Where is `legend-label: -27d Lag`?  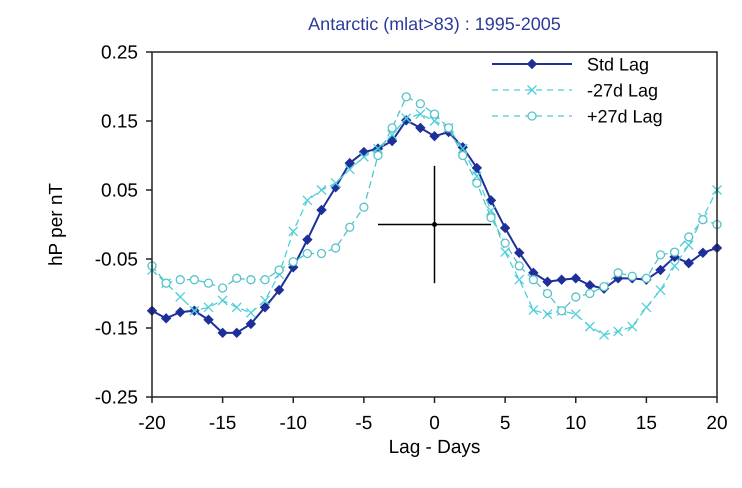 legend-label: -27d Lag is located at coordinates (622, 90).